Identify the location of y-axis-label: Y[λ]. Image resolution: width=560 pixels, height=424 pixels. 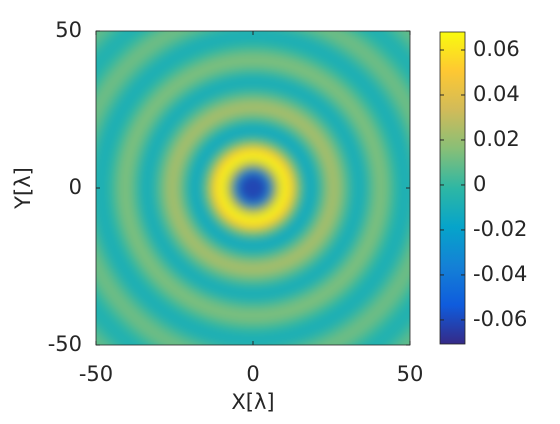
(23, 188).